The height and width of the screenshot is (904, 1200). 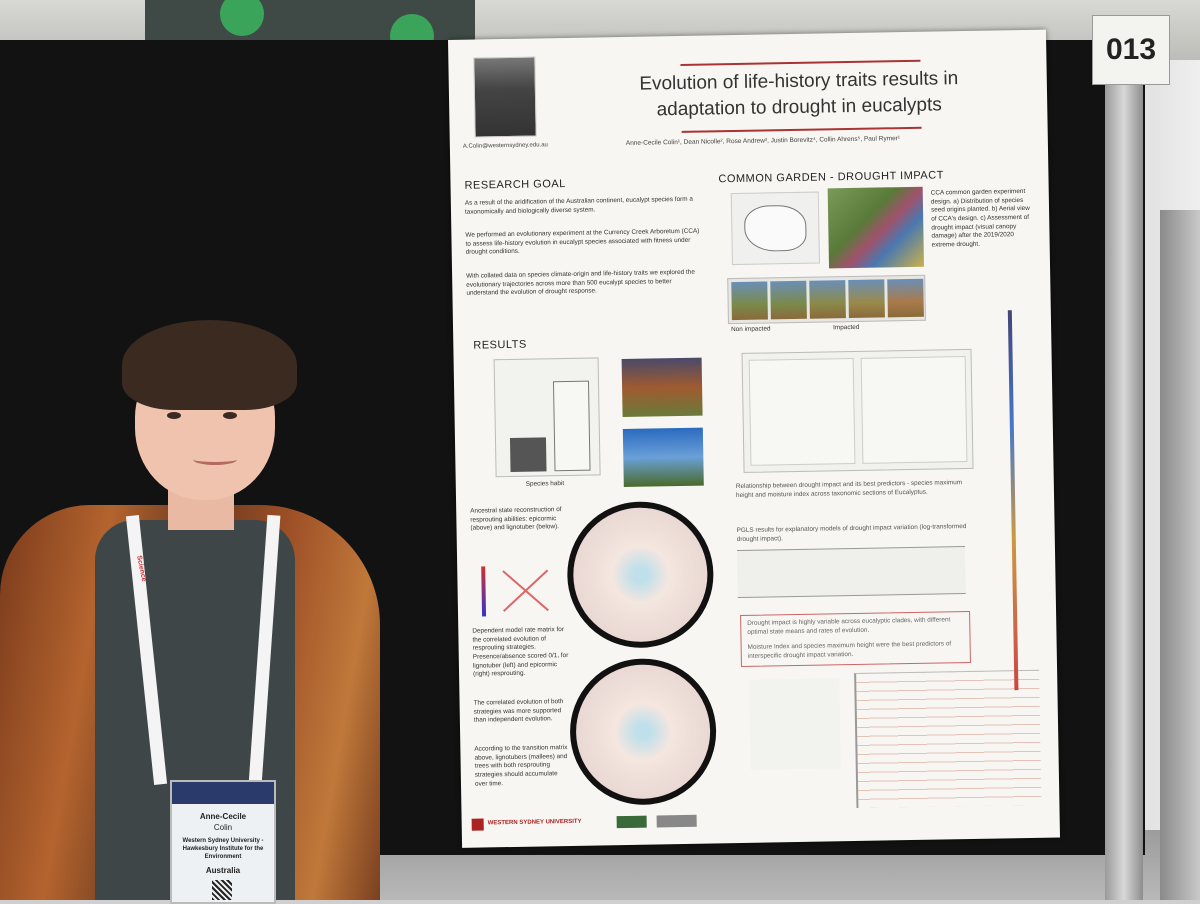 What do you see at coordinates (1131, 50) in the screenshot?
I see `board-number: 013` at bounding box center [1131, 50].